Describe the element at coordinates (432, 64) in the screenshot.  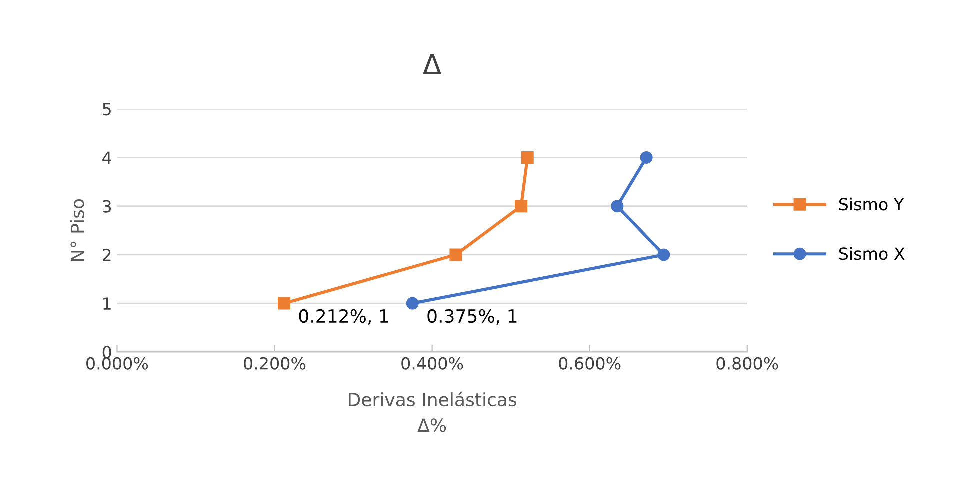
I see `chart-title: Δ` at that location.